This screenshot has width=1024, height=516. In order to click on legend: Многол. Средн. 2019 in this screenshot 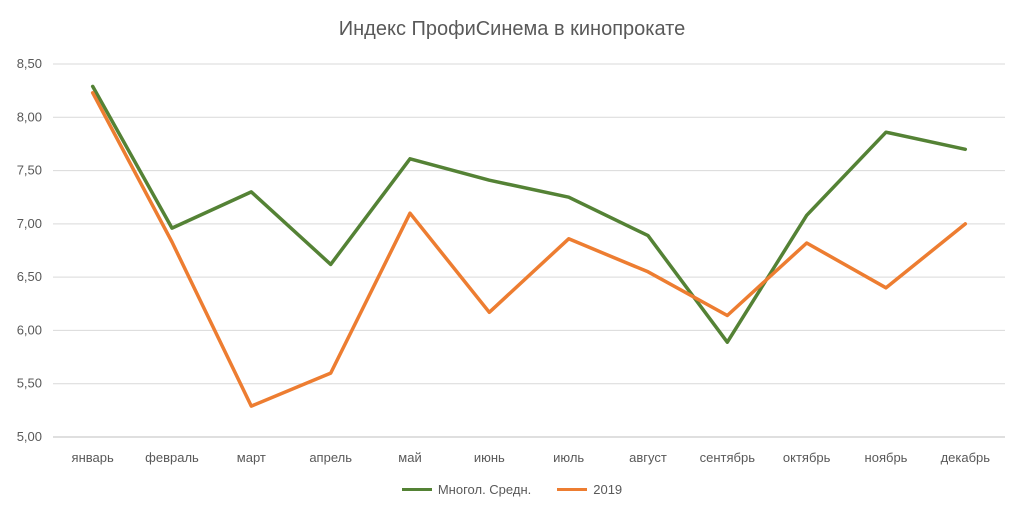, I will do `click(512, 489)`.